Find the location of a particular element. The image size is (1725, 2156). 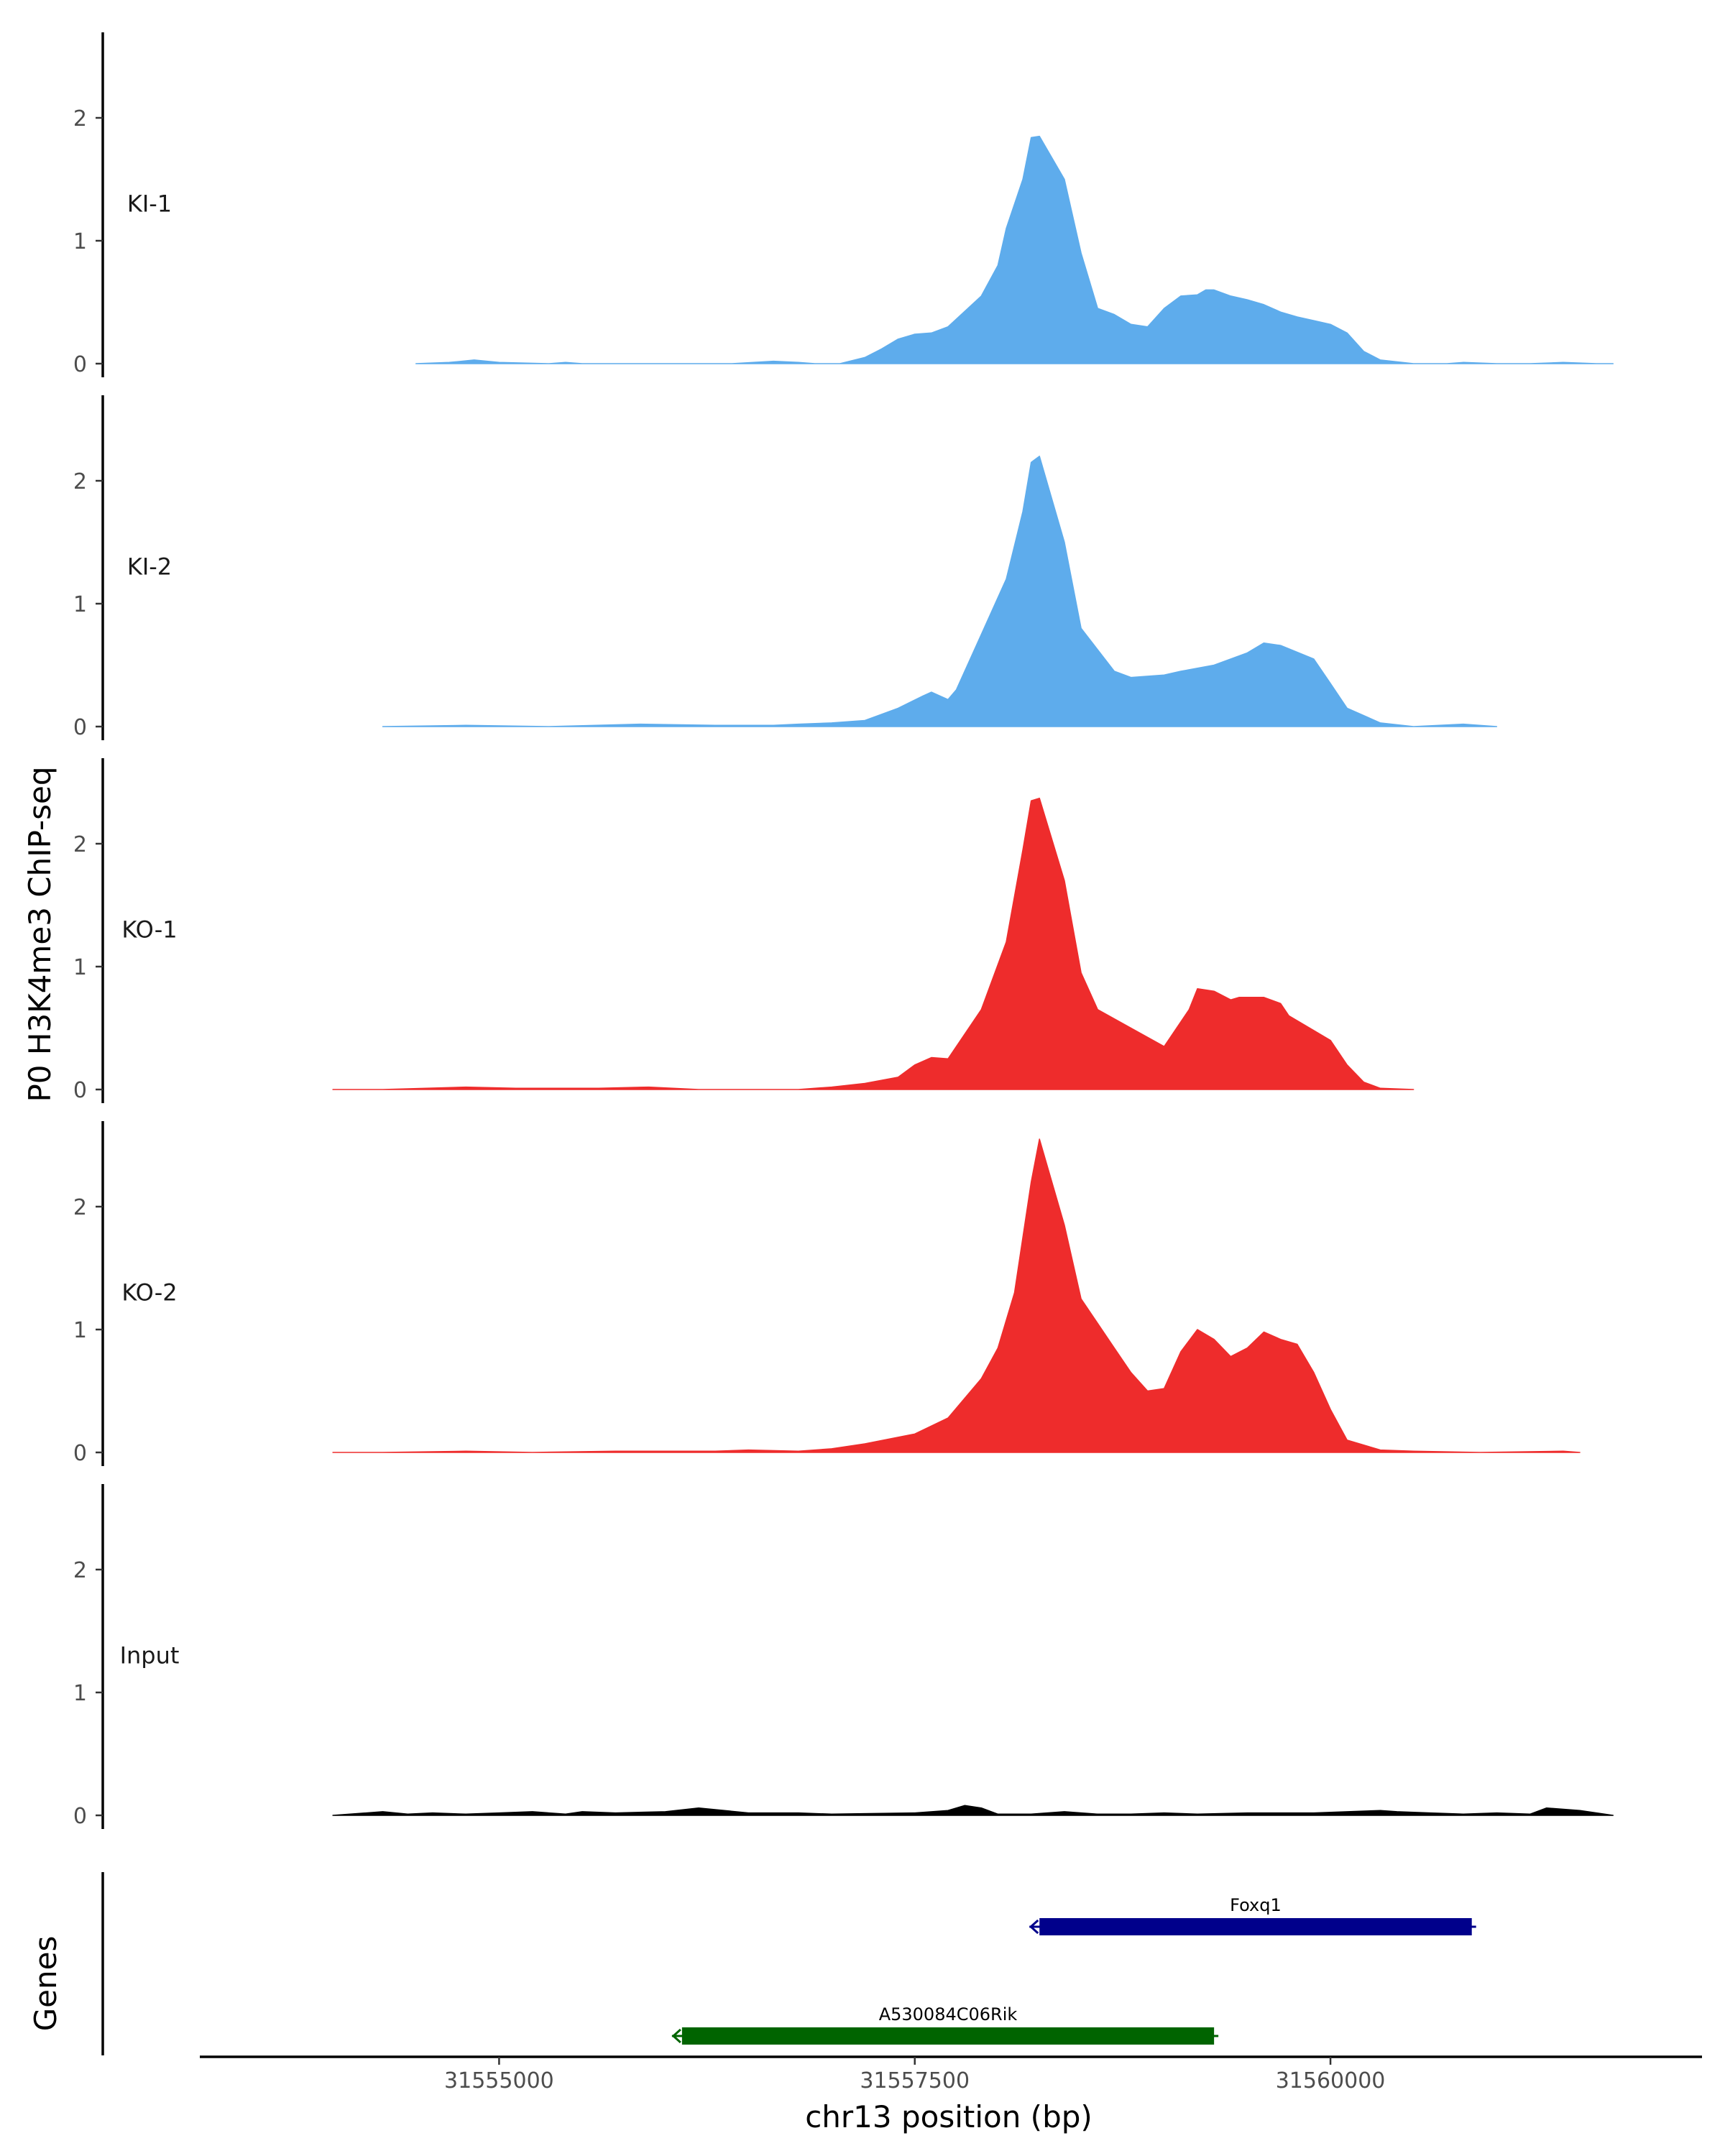

track-ko-1: 0 1 2 KO-1 is located at coordinates (743, 931).